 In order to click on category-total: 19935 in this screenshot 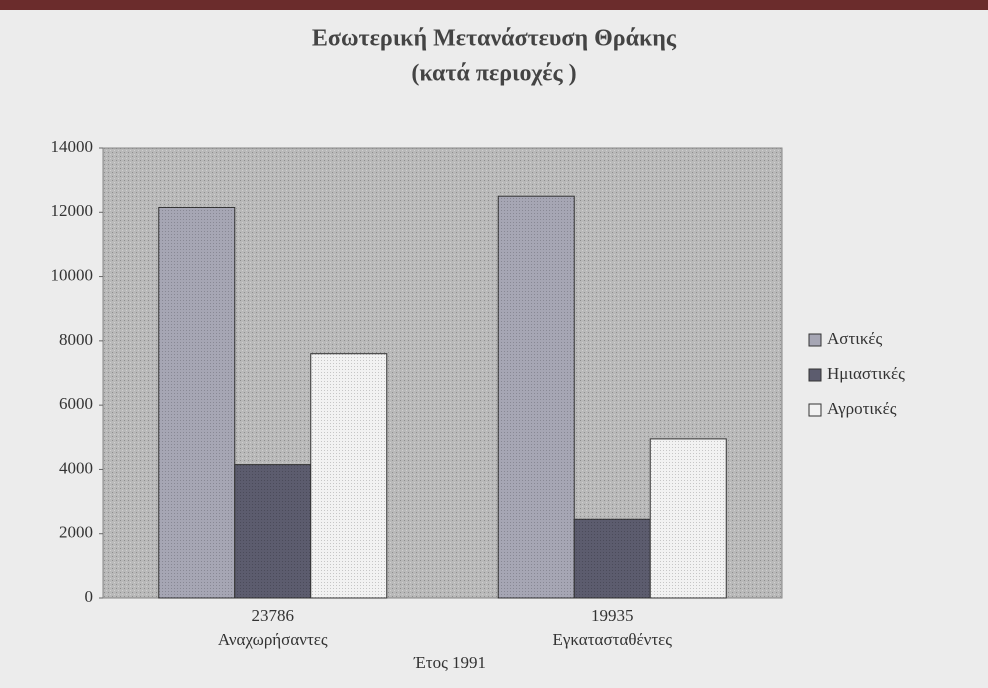, I will do `click(612, 615)`.